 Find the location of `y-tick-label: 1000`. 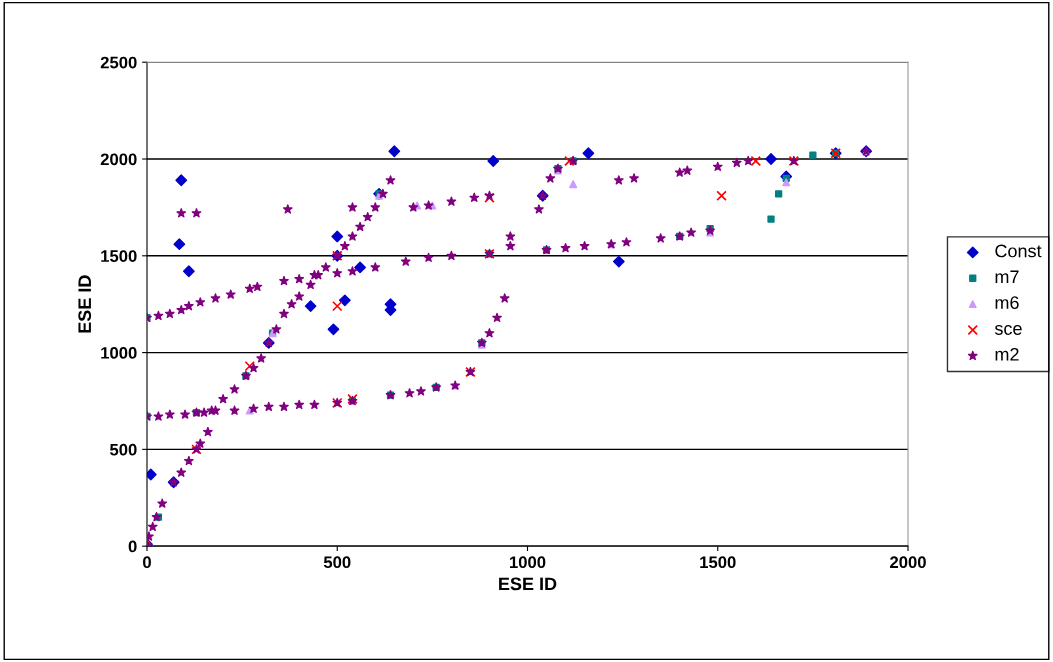

y-tick-label: 1000 is located at coordinates (119, 352).